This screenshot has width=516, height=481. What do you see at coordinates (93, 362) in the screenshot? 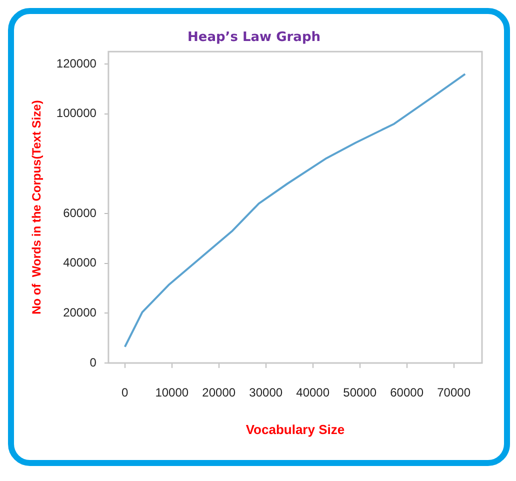
I see `y-tick-label: 0` at bounding box center [93, 362].